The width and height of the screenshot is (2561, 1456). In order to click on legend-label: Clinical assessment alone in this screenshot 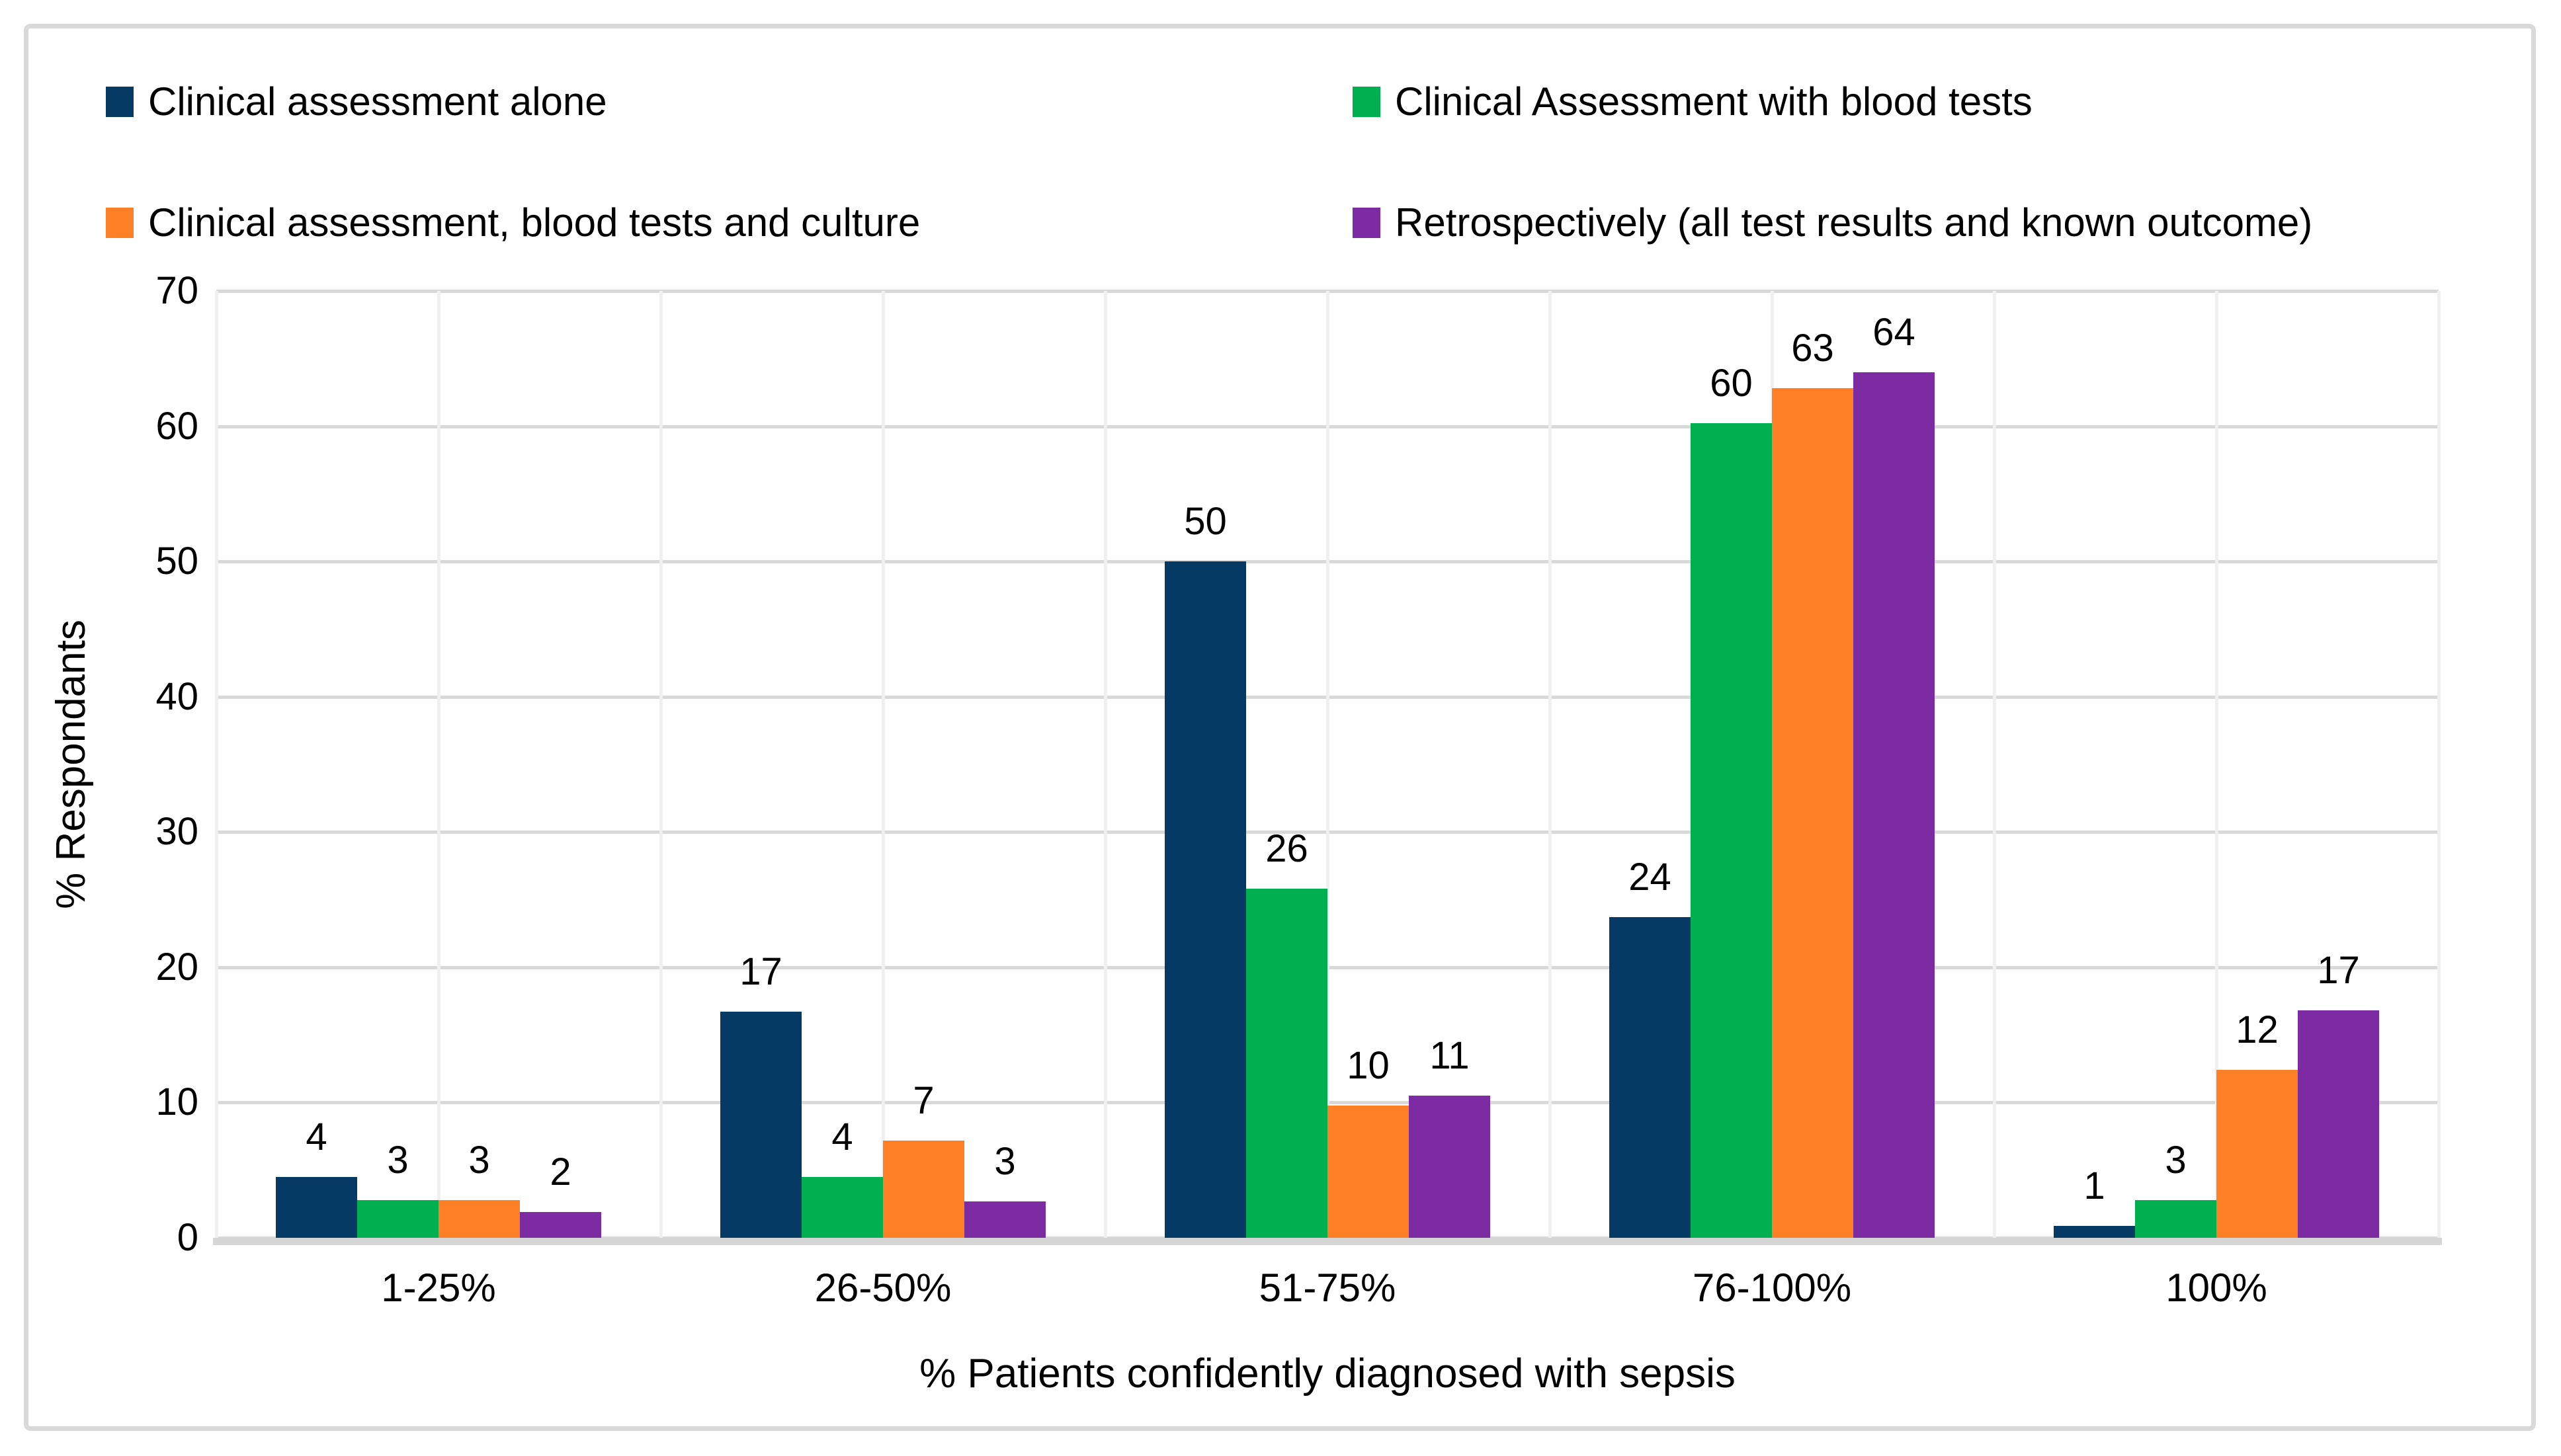, I will do `click(377, 101)`.